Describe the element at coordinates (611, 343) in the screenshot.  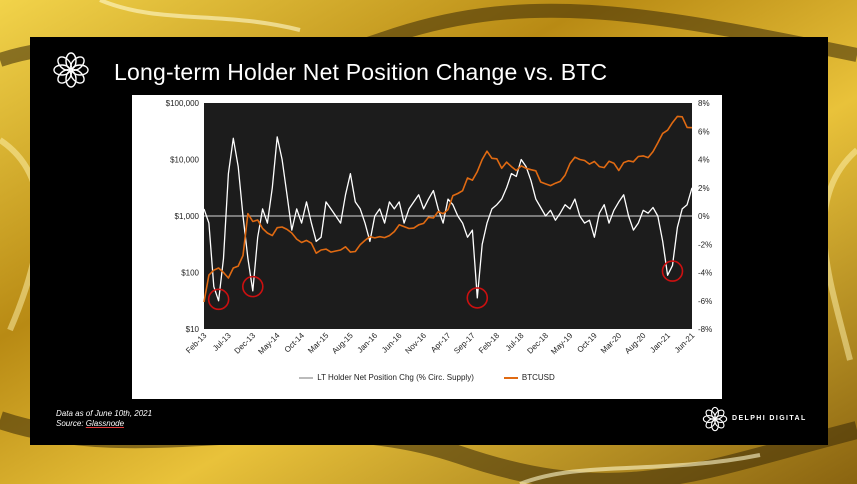
I see `x-tick-label: Mar-20` at that location.